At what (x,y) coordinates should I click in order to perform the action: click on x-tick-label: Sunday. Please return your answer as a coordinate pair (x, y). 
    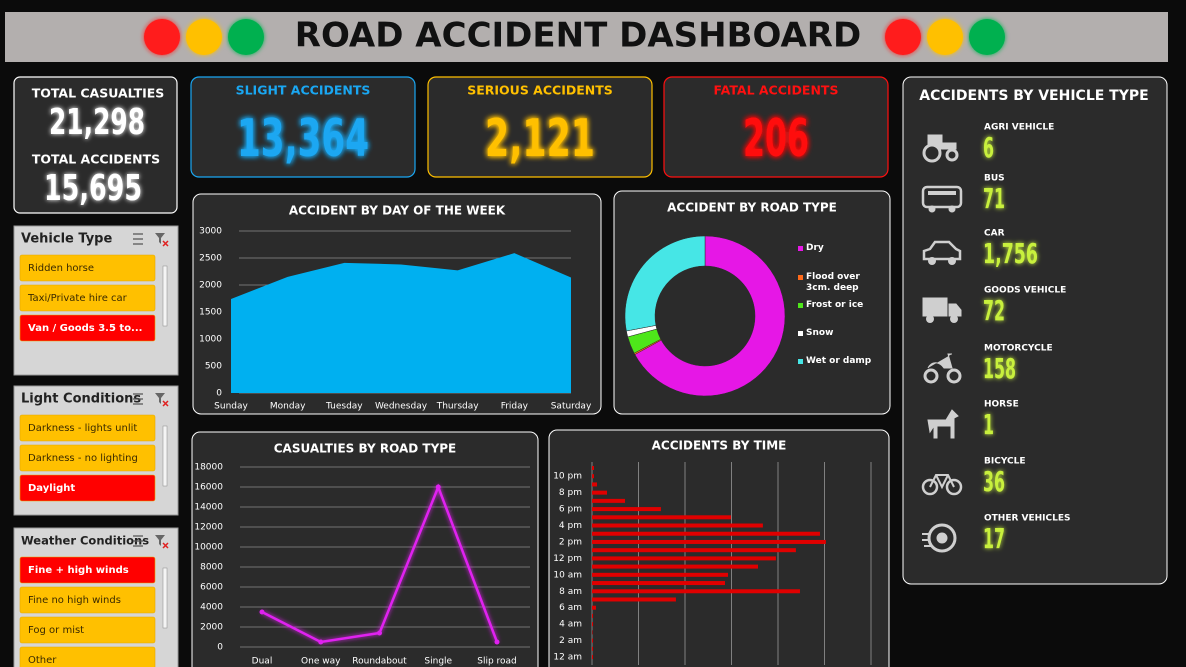
    Looking at the image, I should click on (231, 407).